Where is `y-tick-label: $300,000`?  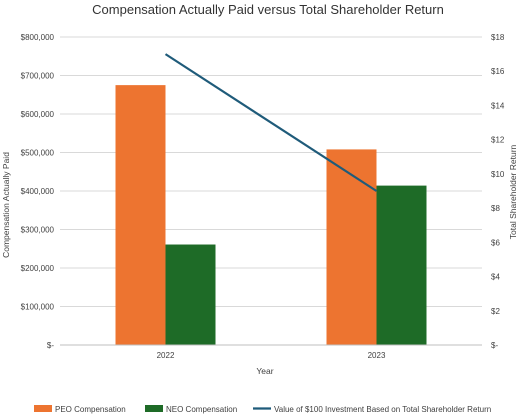 y-tick-label: $300,000 is located at coordinates (38, 230).